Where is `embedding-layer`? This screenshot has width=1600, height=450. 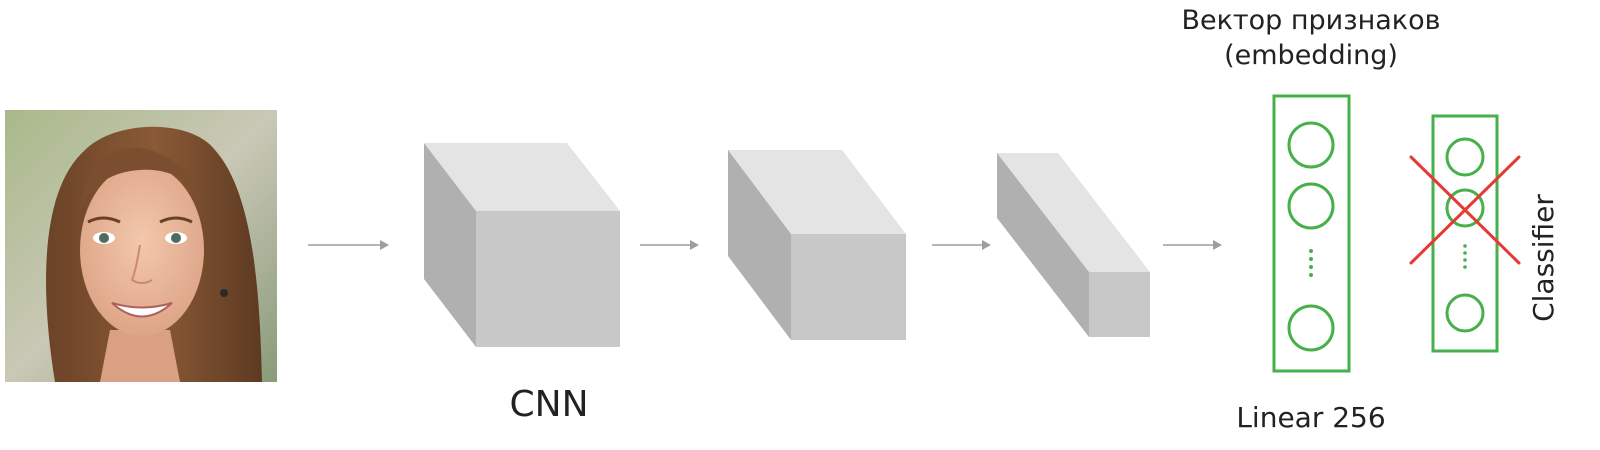 embedding-layer is located at coordinates (1311, 233).